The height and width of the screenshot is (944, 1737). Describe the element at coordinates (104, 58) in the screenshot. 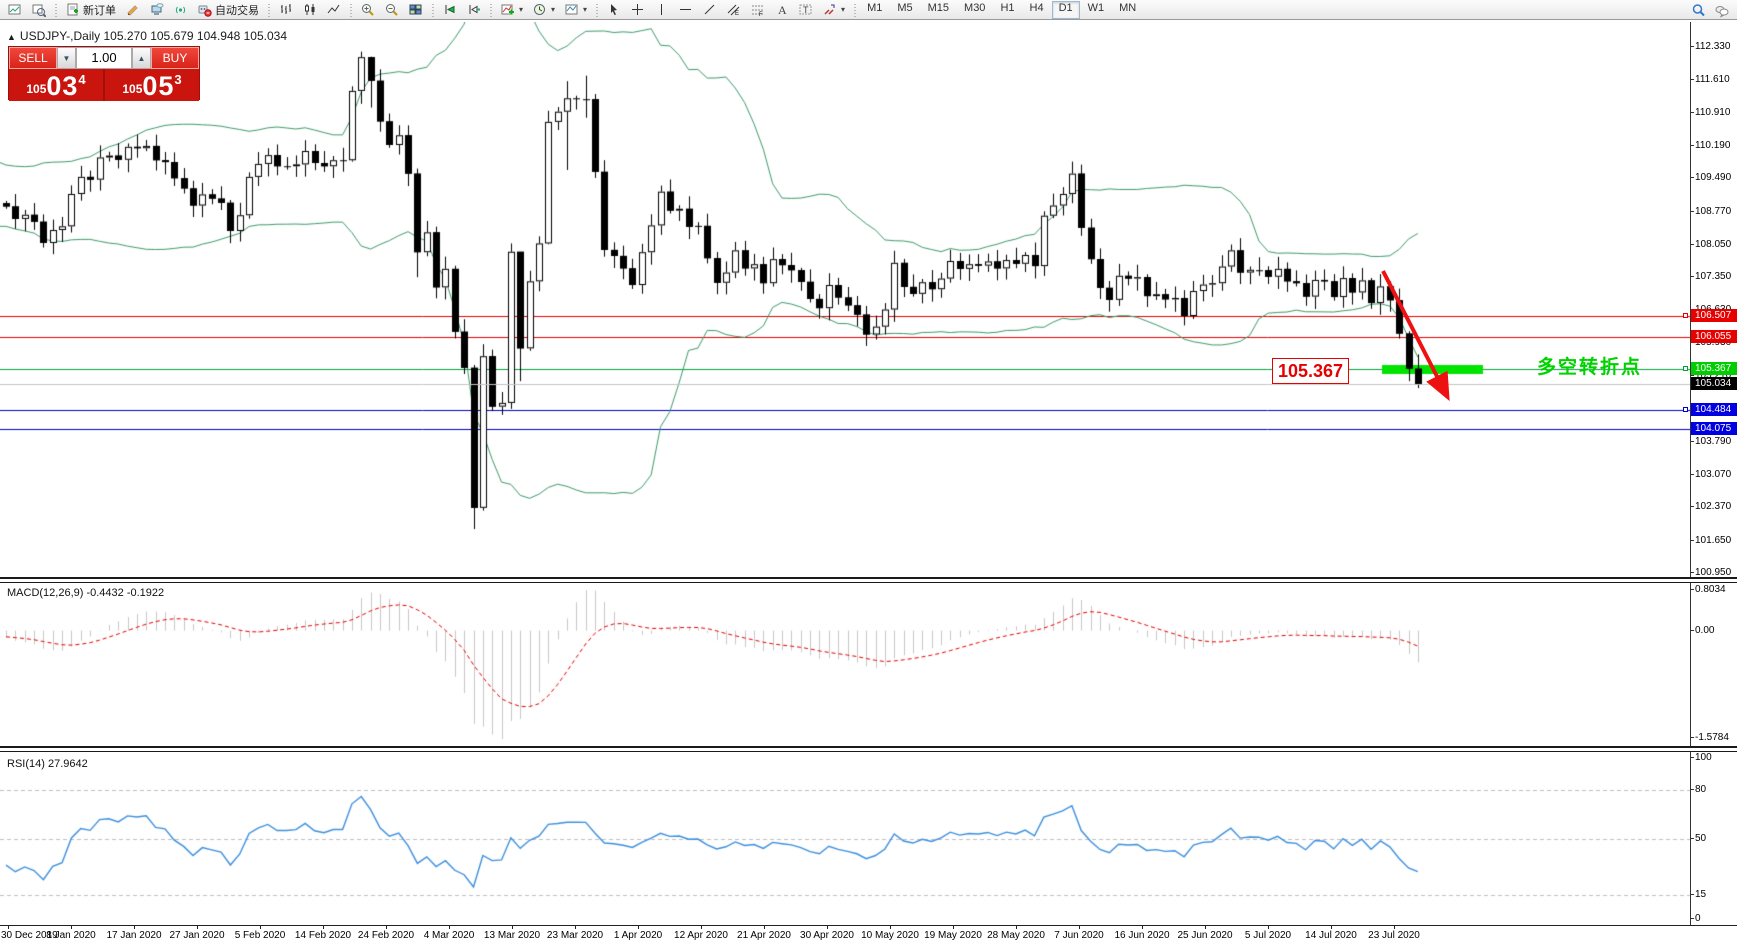

I see `volume-input: 1.00` at that location.